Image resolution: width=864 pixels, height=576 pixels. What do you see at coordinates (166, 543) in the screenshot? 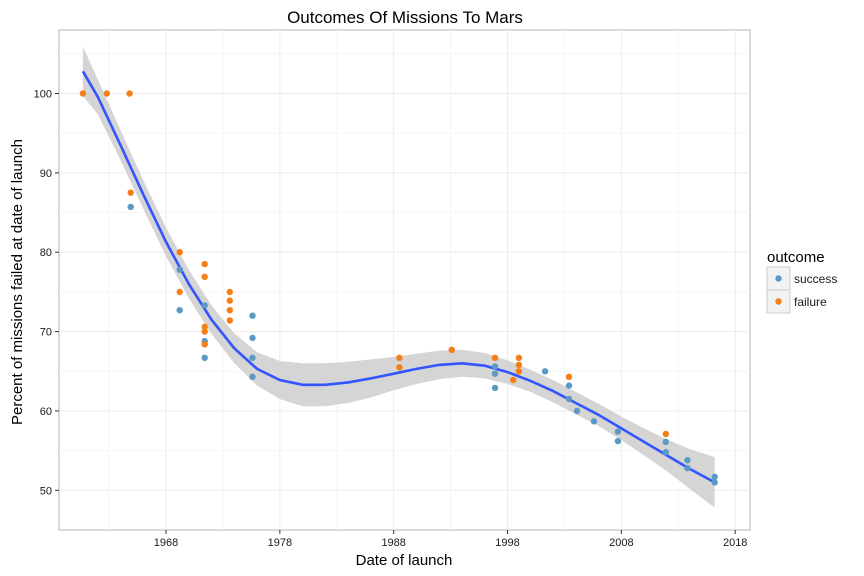
I see `x-tick-label: 1968` at bounding box center [166, 543].